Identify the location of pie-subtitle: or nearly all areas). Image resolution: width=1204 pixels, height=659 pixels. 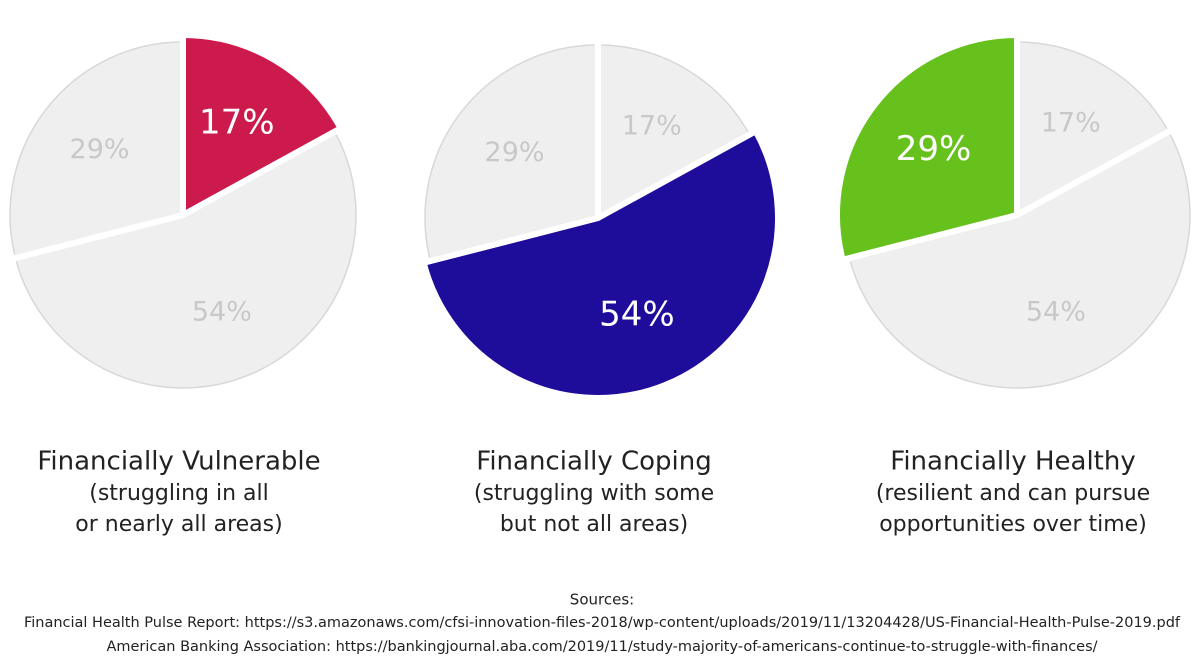
(178, 524).